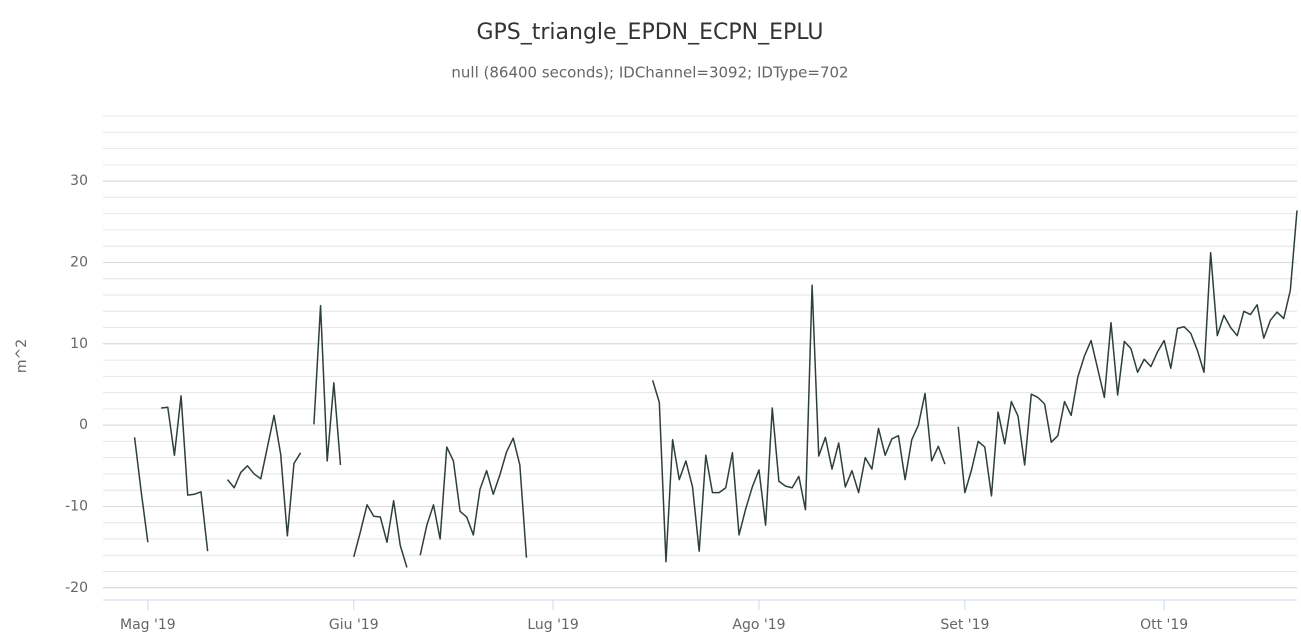  Describe the element at coordinates (79, 181) in the screenshot. I see `y-tick-label: 30` at that location.